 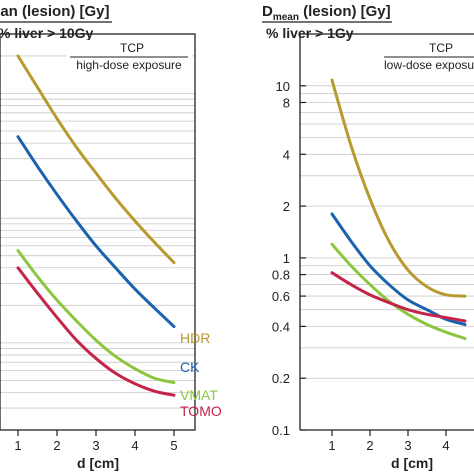 I want to click on left-x-ticks: 1 2 3 4 5, so click(x=96, y=441).